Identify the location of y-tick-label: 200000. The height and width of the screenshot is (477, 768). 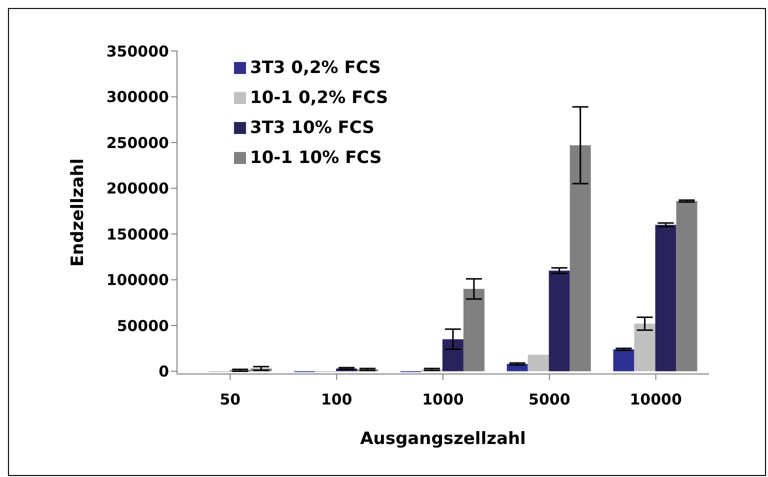
(137, 189).